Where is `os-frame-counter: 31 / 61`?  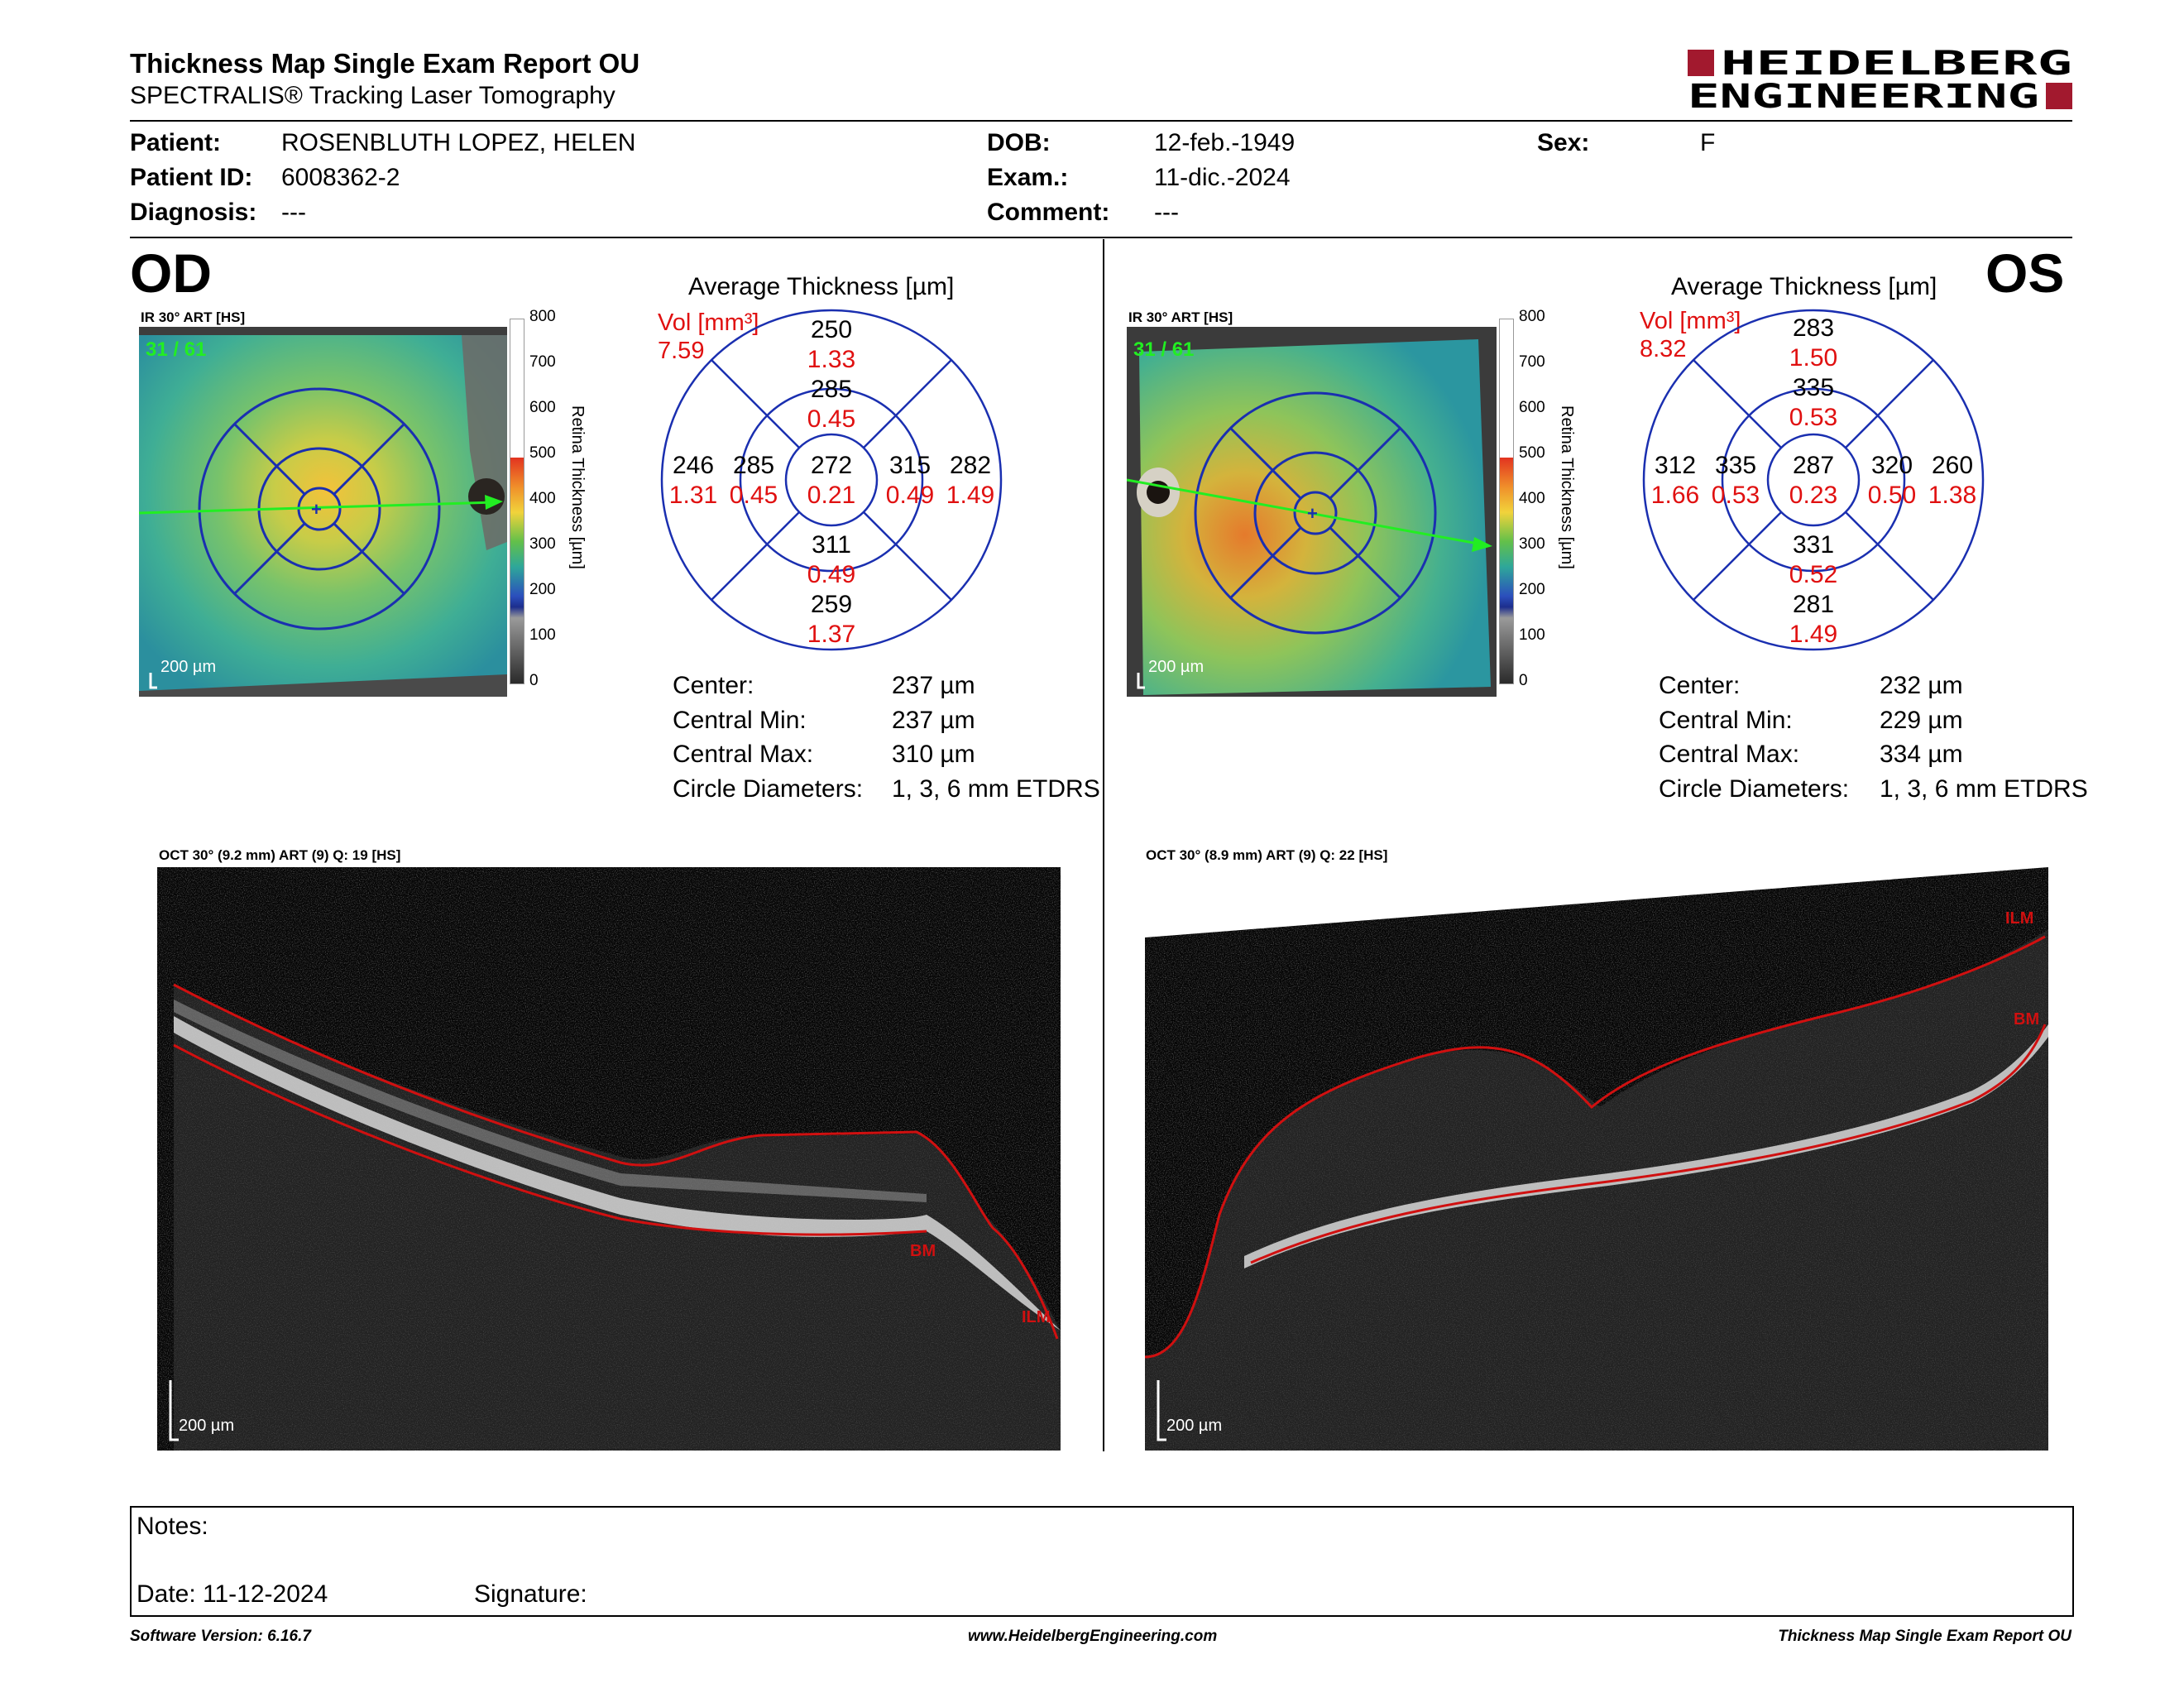 os-frame-counter: 31 / 61 is located at coordinates (1163, 349).